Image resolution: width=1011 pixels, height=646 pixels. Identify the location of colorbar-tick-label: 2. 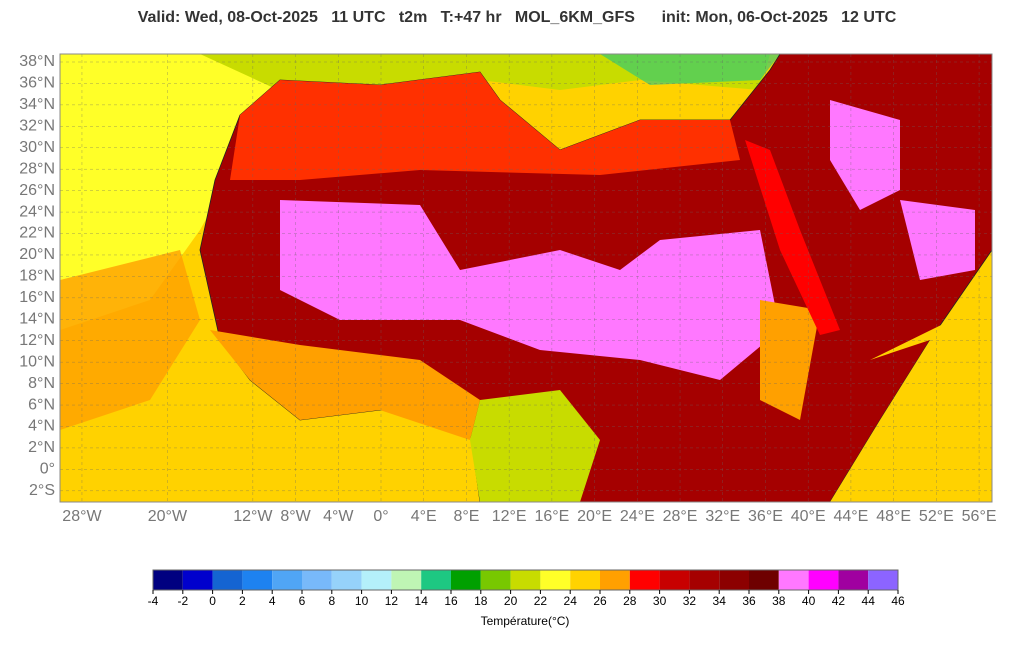
(242, 601).